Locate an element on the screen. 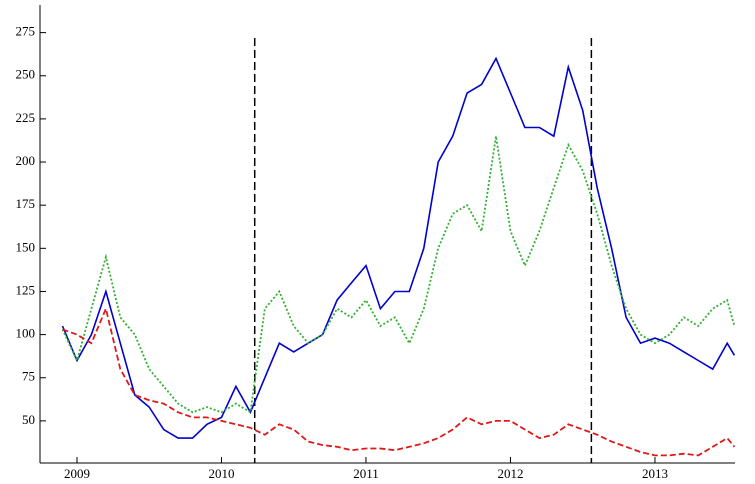 This screenshot has width=755, height=484. y-tick-label: 225 is located at coordinates (26, 117).